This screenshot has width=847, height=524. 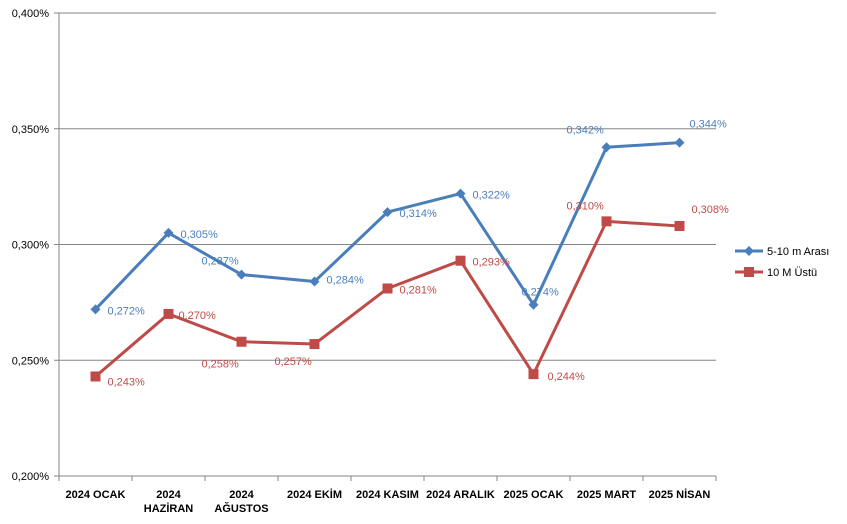 I want to click on x-tick-label: 2024 HAZİRAN, so click(x=169, y=502).